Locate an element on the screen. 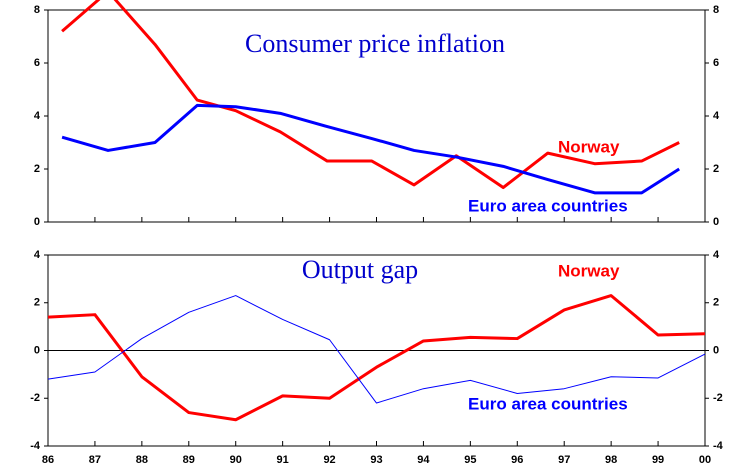 This screenshot has width=730, height=470. x-tick-label: 86 is located at coordinates (48, 460).